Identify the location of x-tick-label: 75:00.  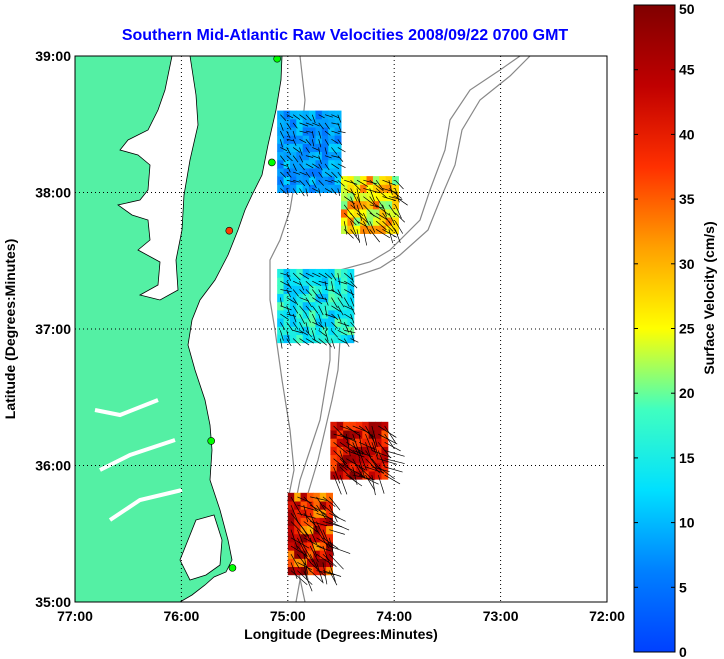
(288, 616).